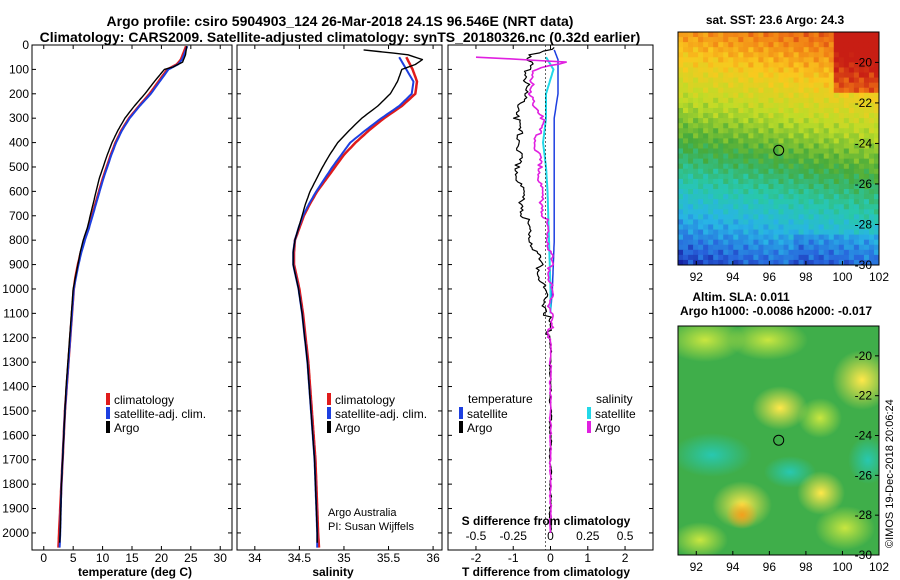 This screenshot has width=900, height=580. I want to click on legend-swatch-satellite, so click(108, 413).